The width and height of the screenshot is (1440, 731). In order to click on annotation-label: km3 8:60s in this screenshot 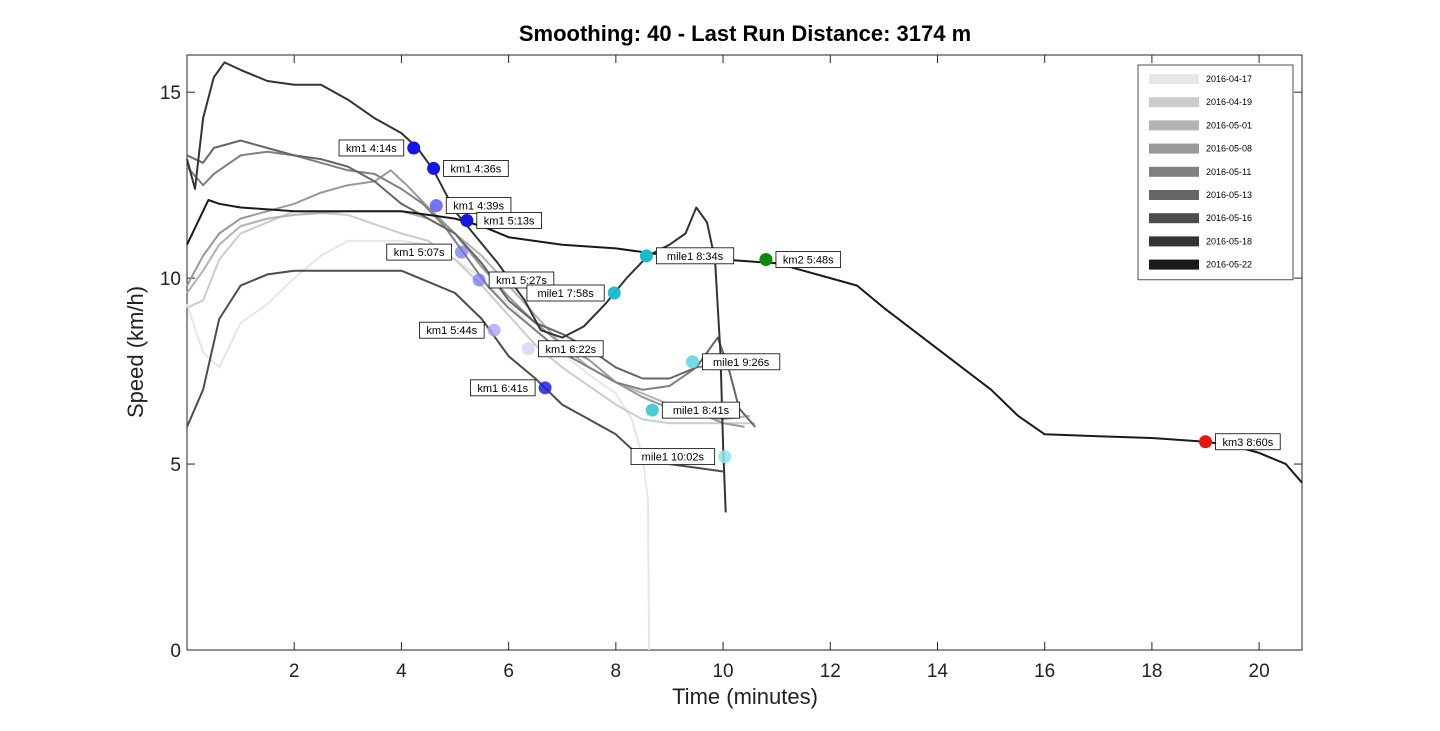, I will do `click(1247, 443)`.